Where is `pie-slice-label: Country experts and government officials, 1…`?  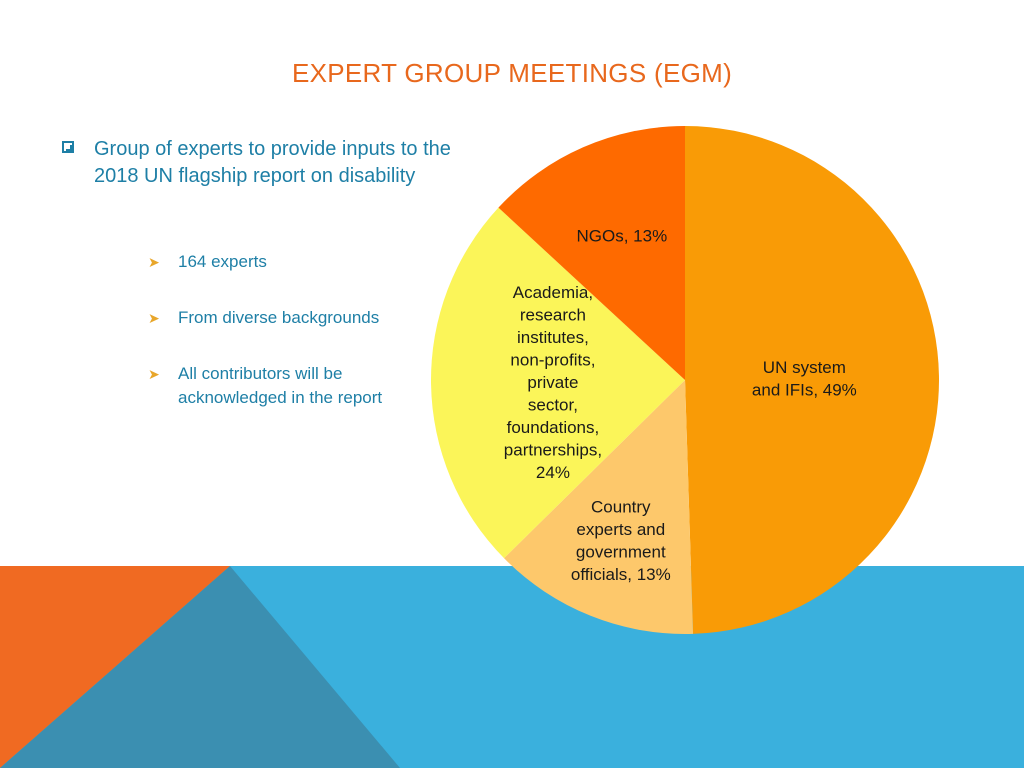 pie-slice-label: Country experts and government officials, 1… is located at coordinates (621, 541).